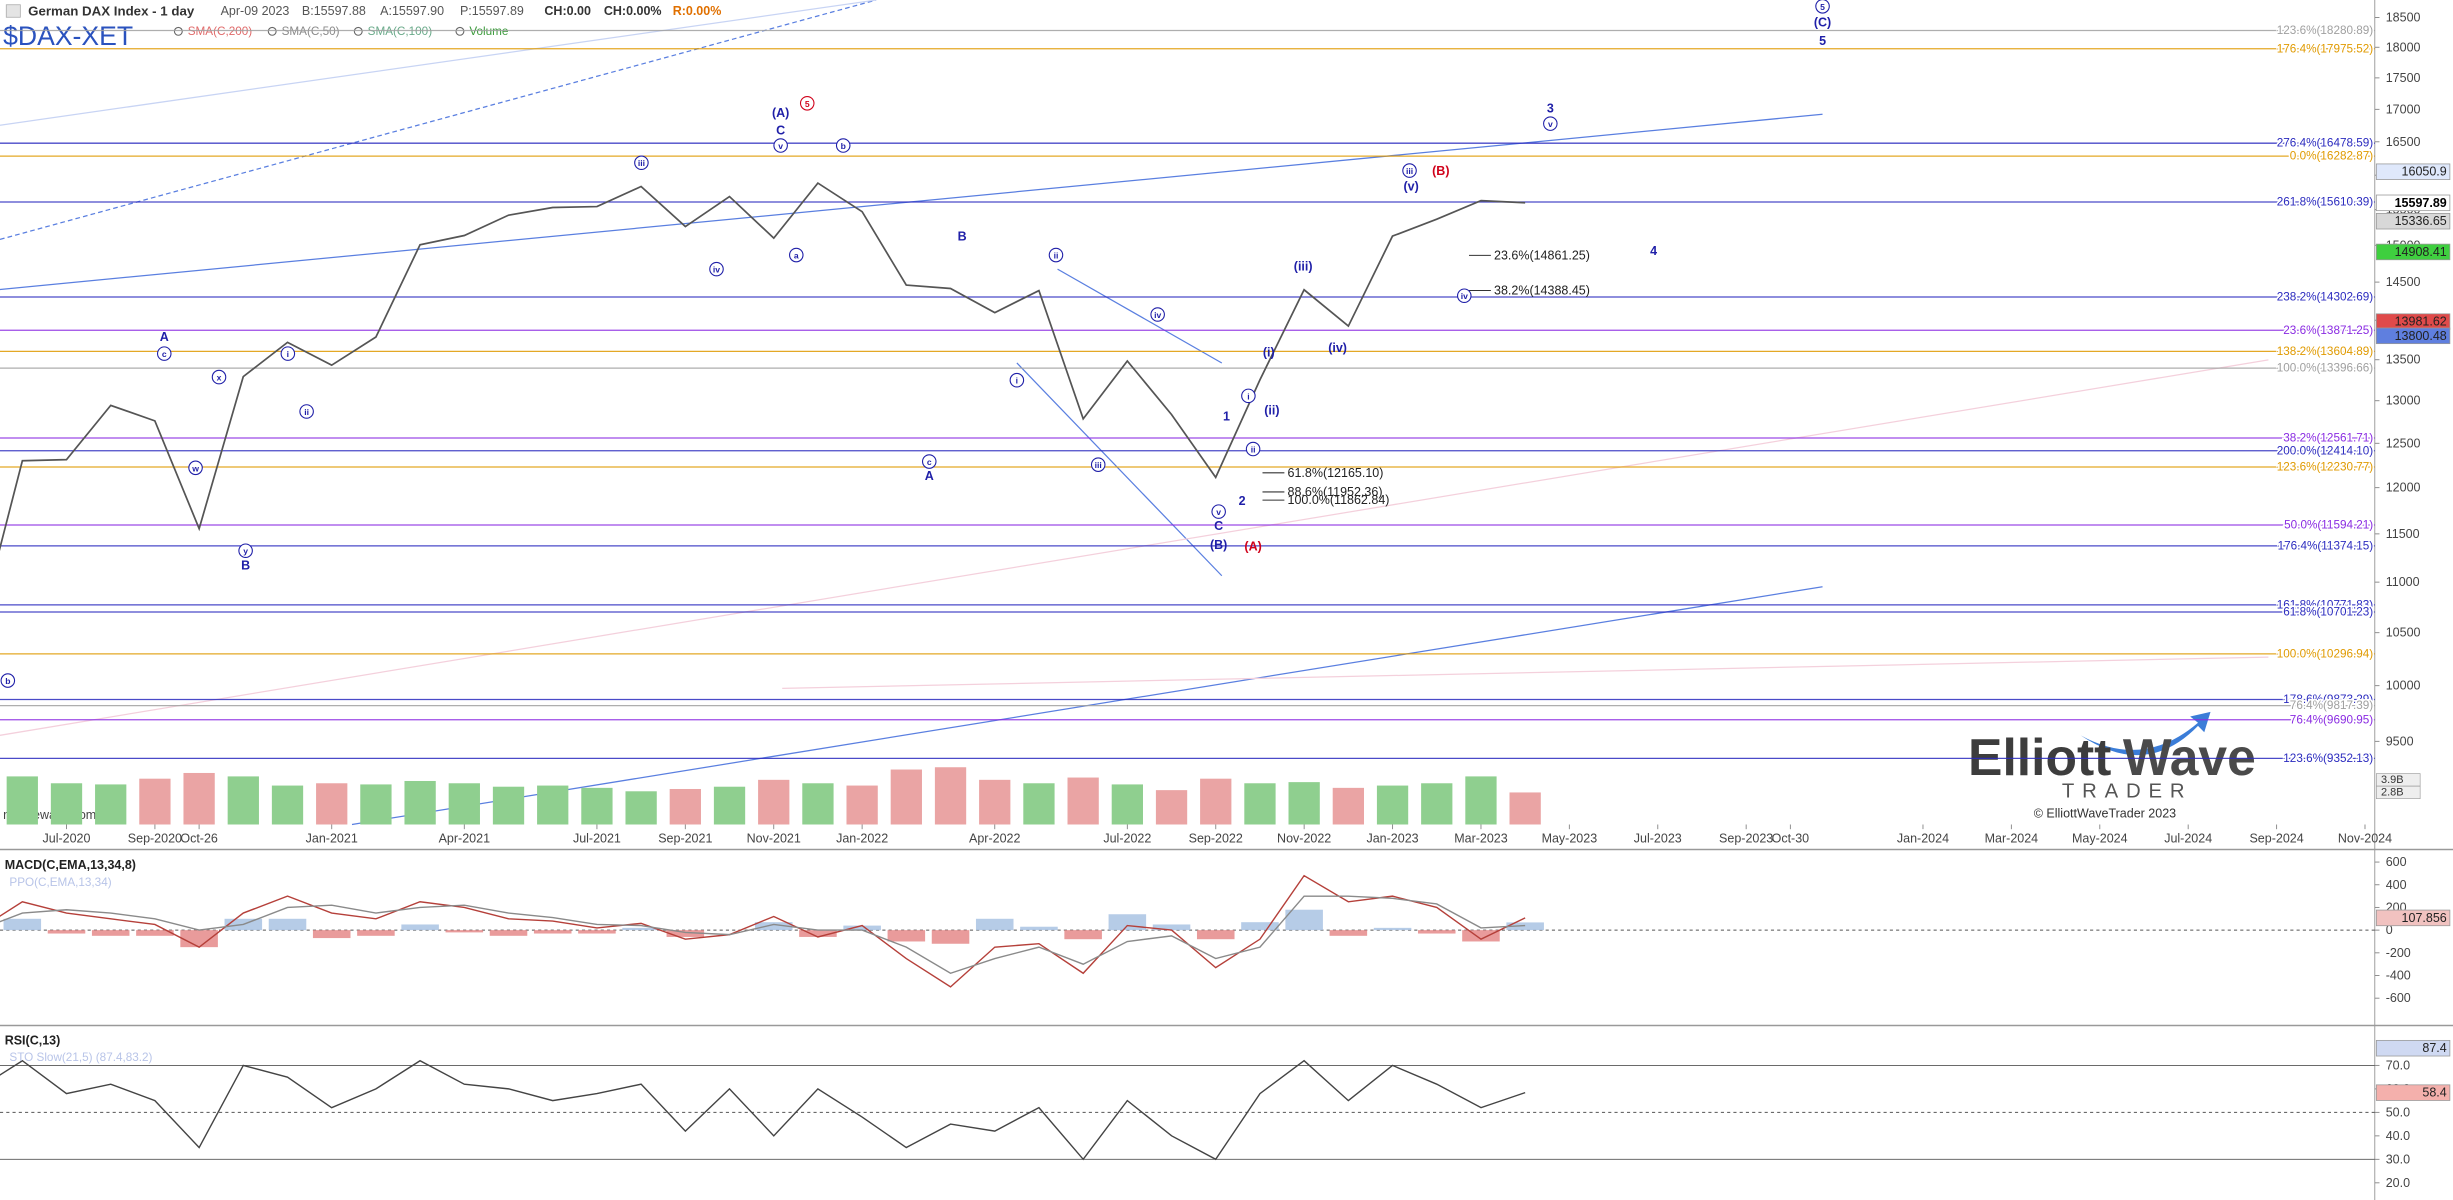 This screenshot has height=1200, width=2453. Describe the element at coordinates (1550, 108) in the screenshot. I see `wave-label: 3` at that location.